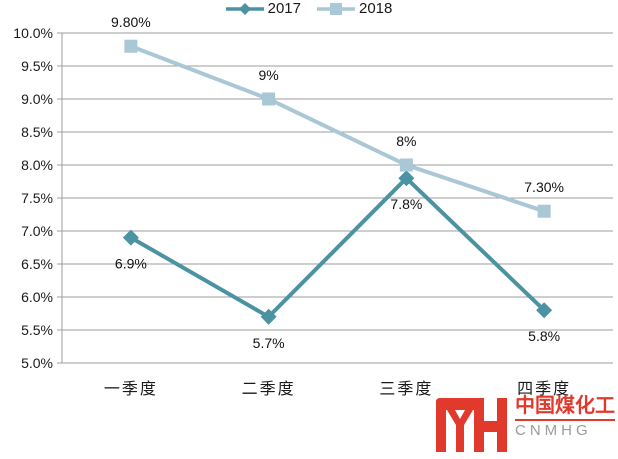  I want to click on data-label-2018: 9.80%, so click(131, 22).